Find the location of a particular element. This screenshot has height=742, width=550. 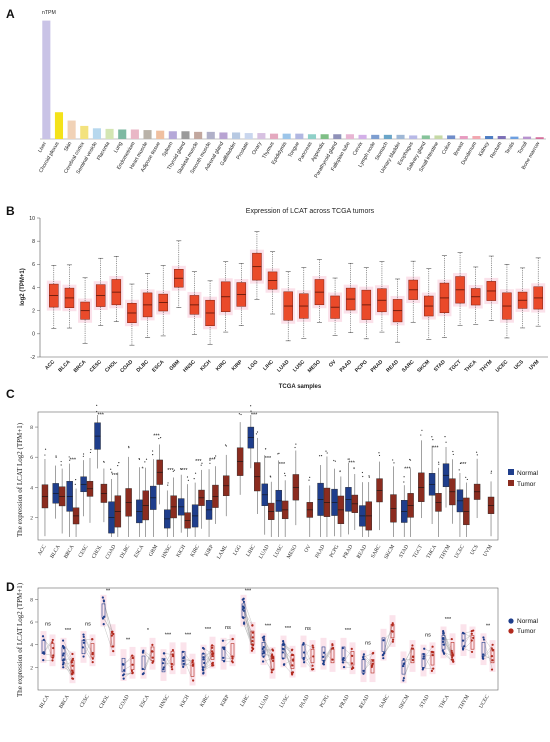

panel-d-tick-label: BLCA is located at coordinates (44, 702).